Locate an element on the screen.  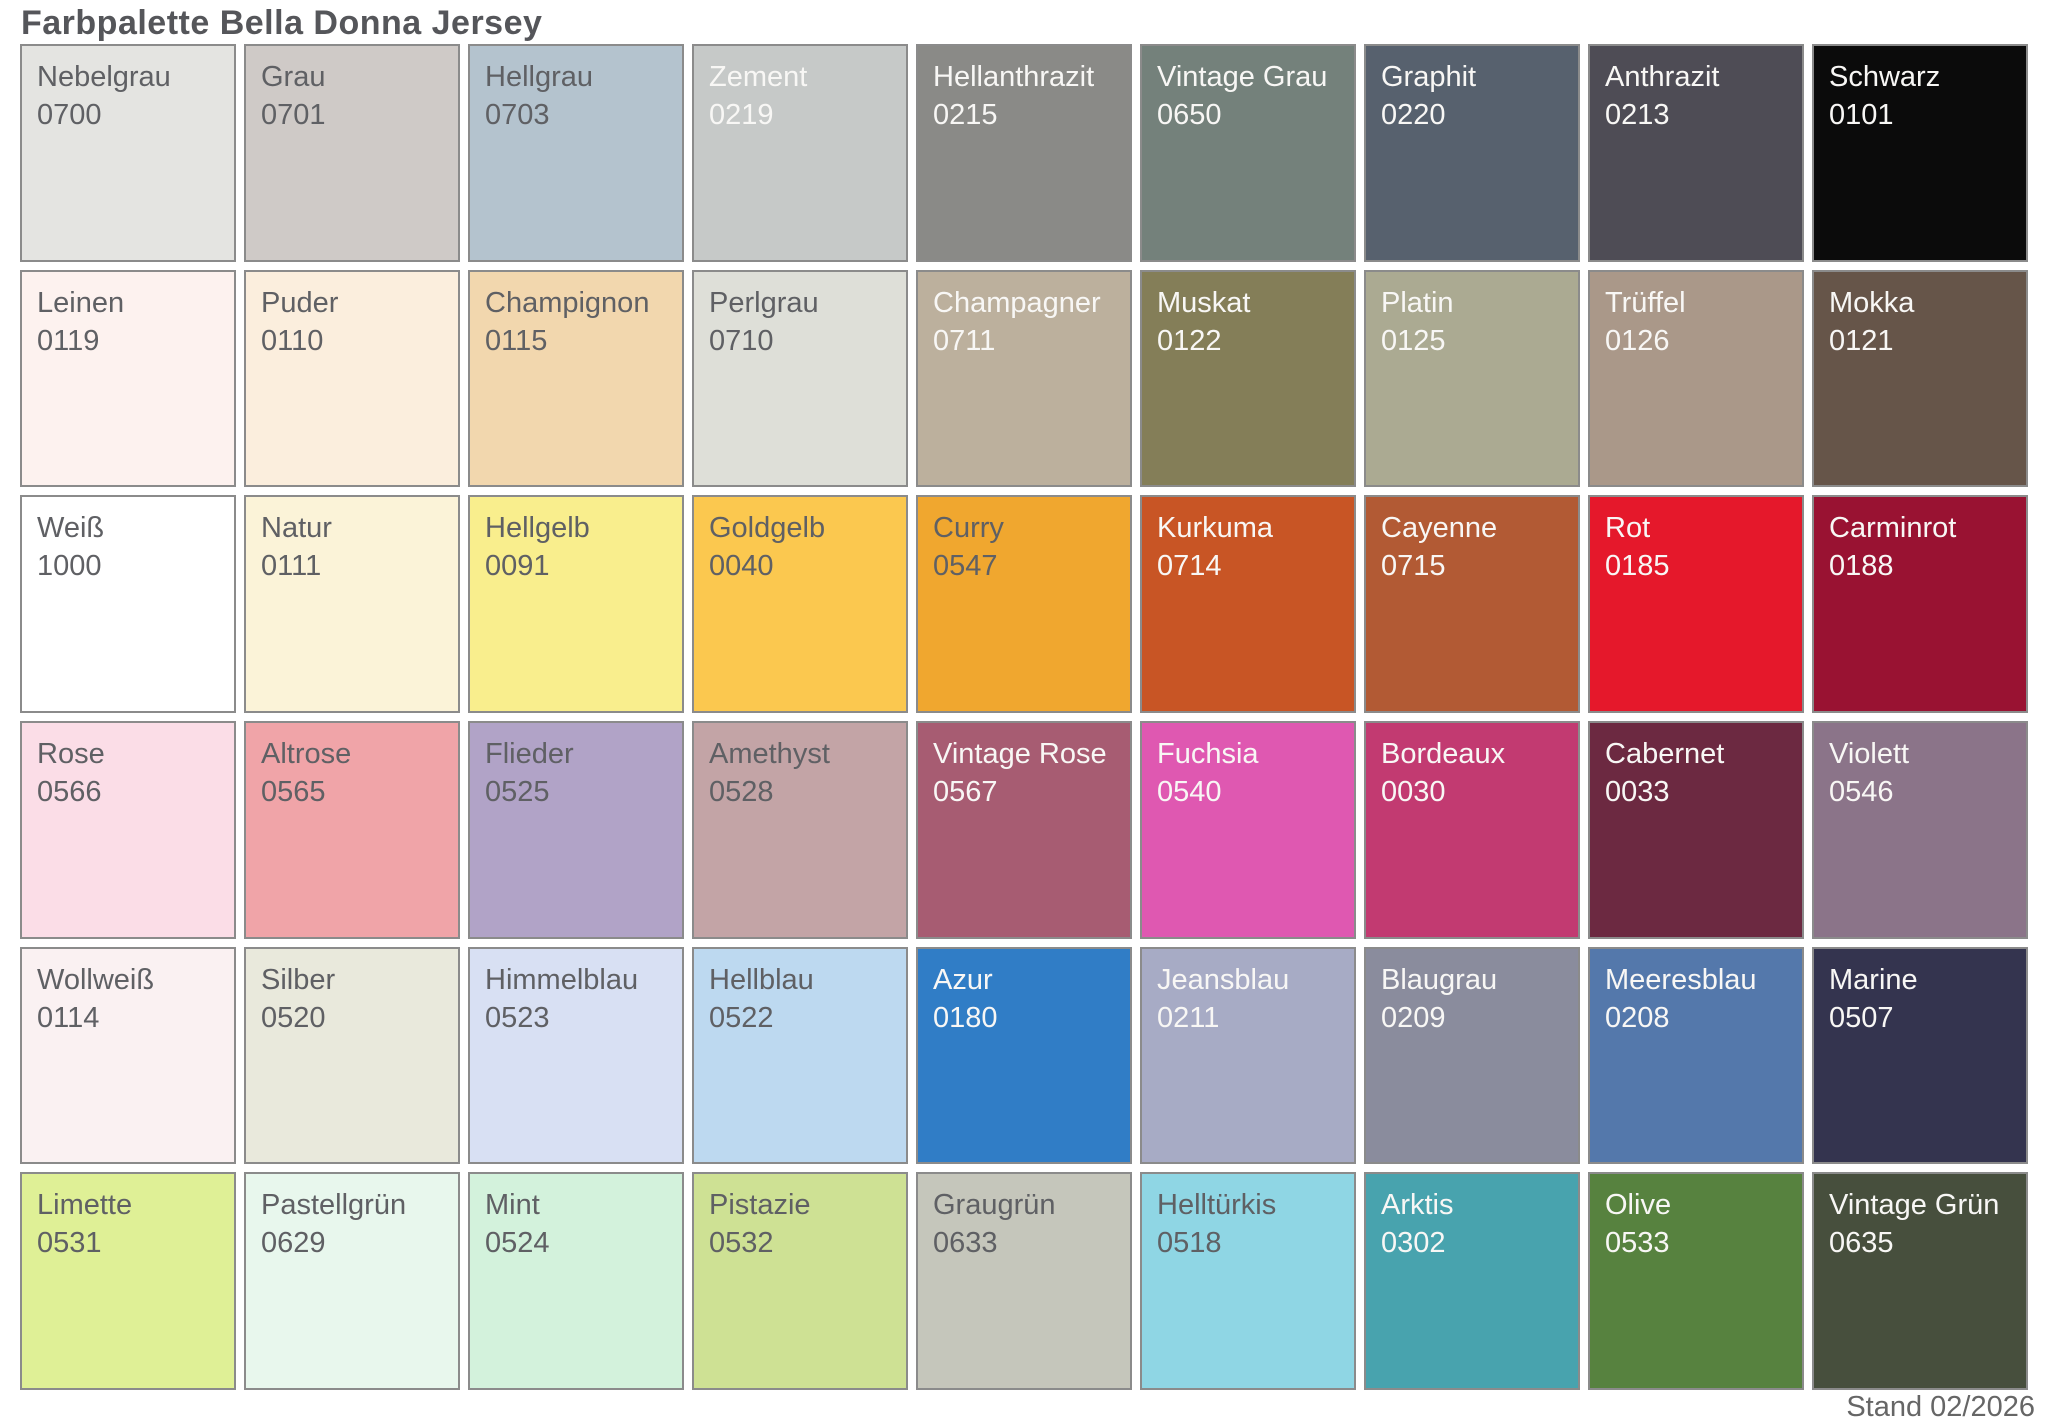
color-swatch: Leinen 0119 is located at coordinates (128, 378).